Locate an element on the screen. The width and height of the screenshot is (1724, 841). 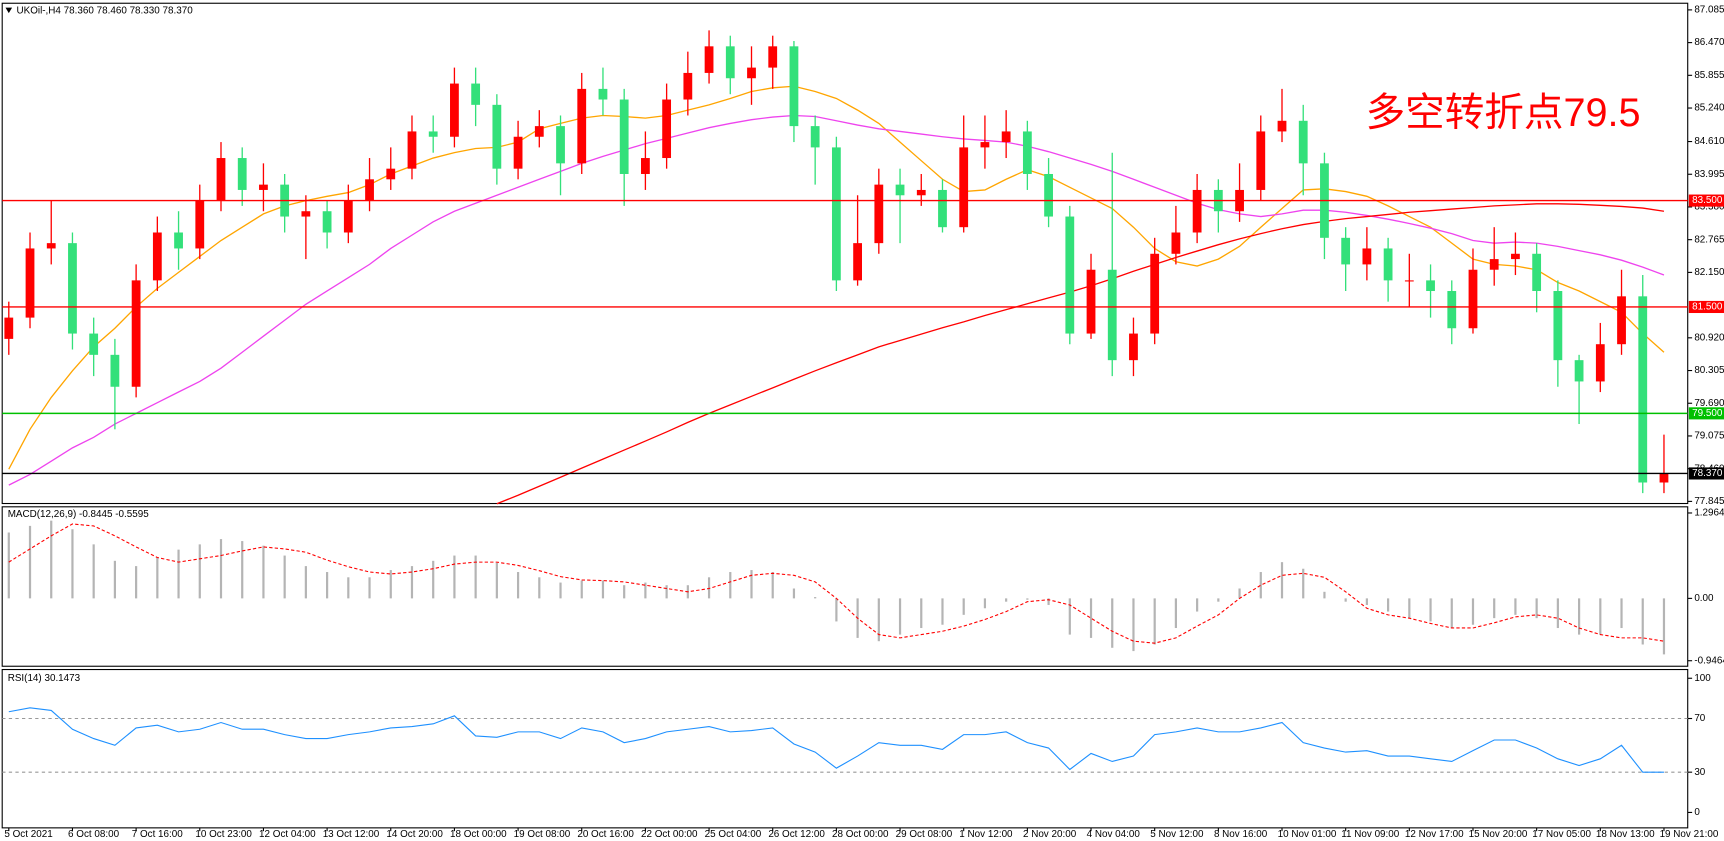
level-label: 79.500 is located at coordinates (1707, 413).